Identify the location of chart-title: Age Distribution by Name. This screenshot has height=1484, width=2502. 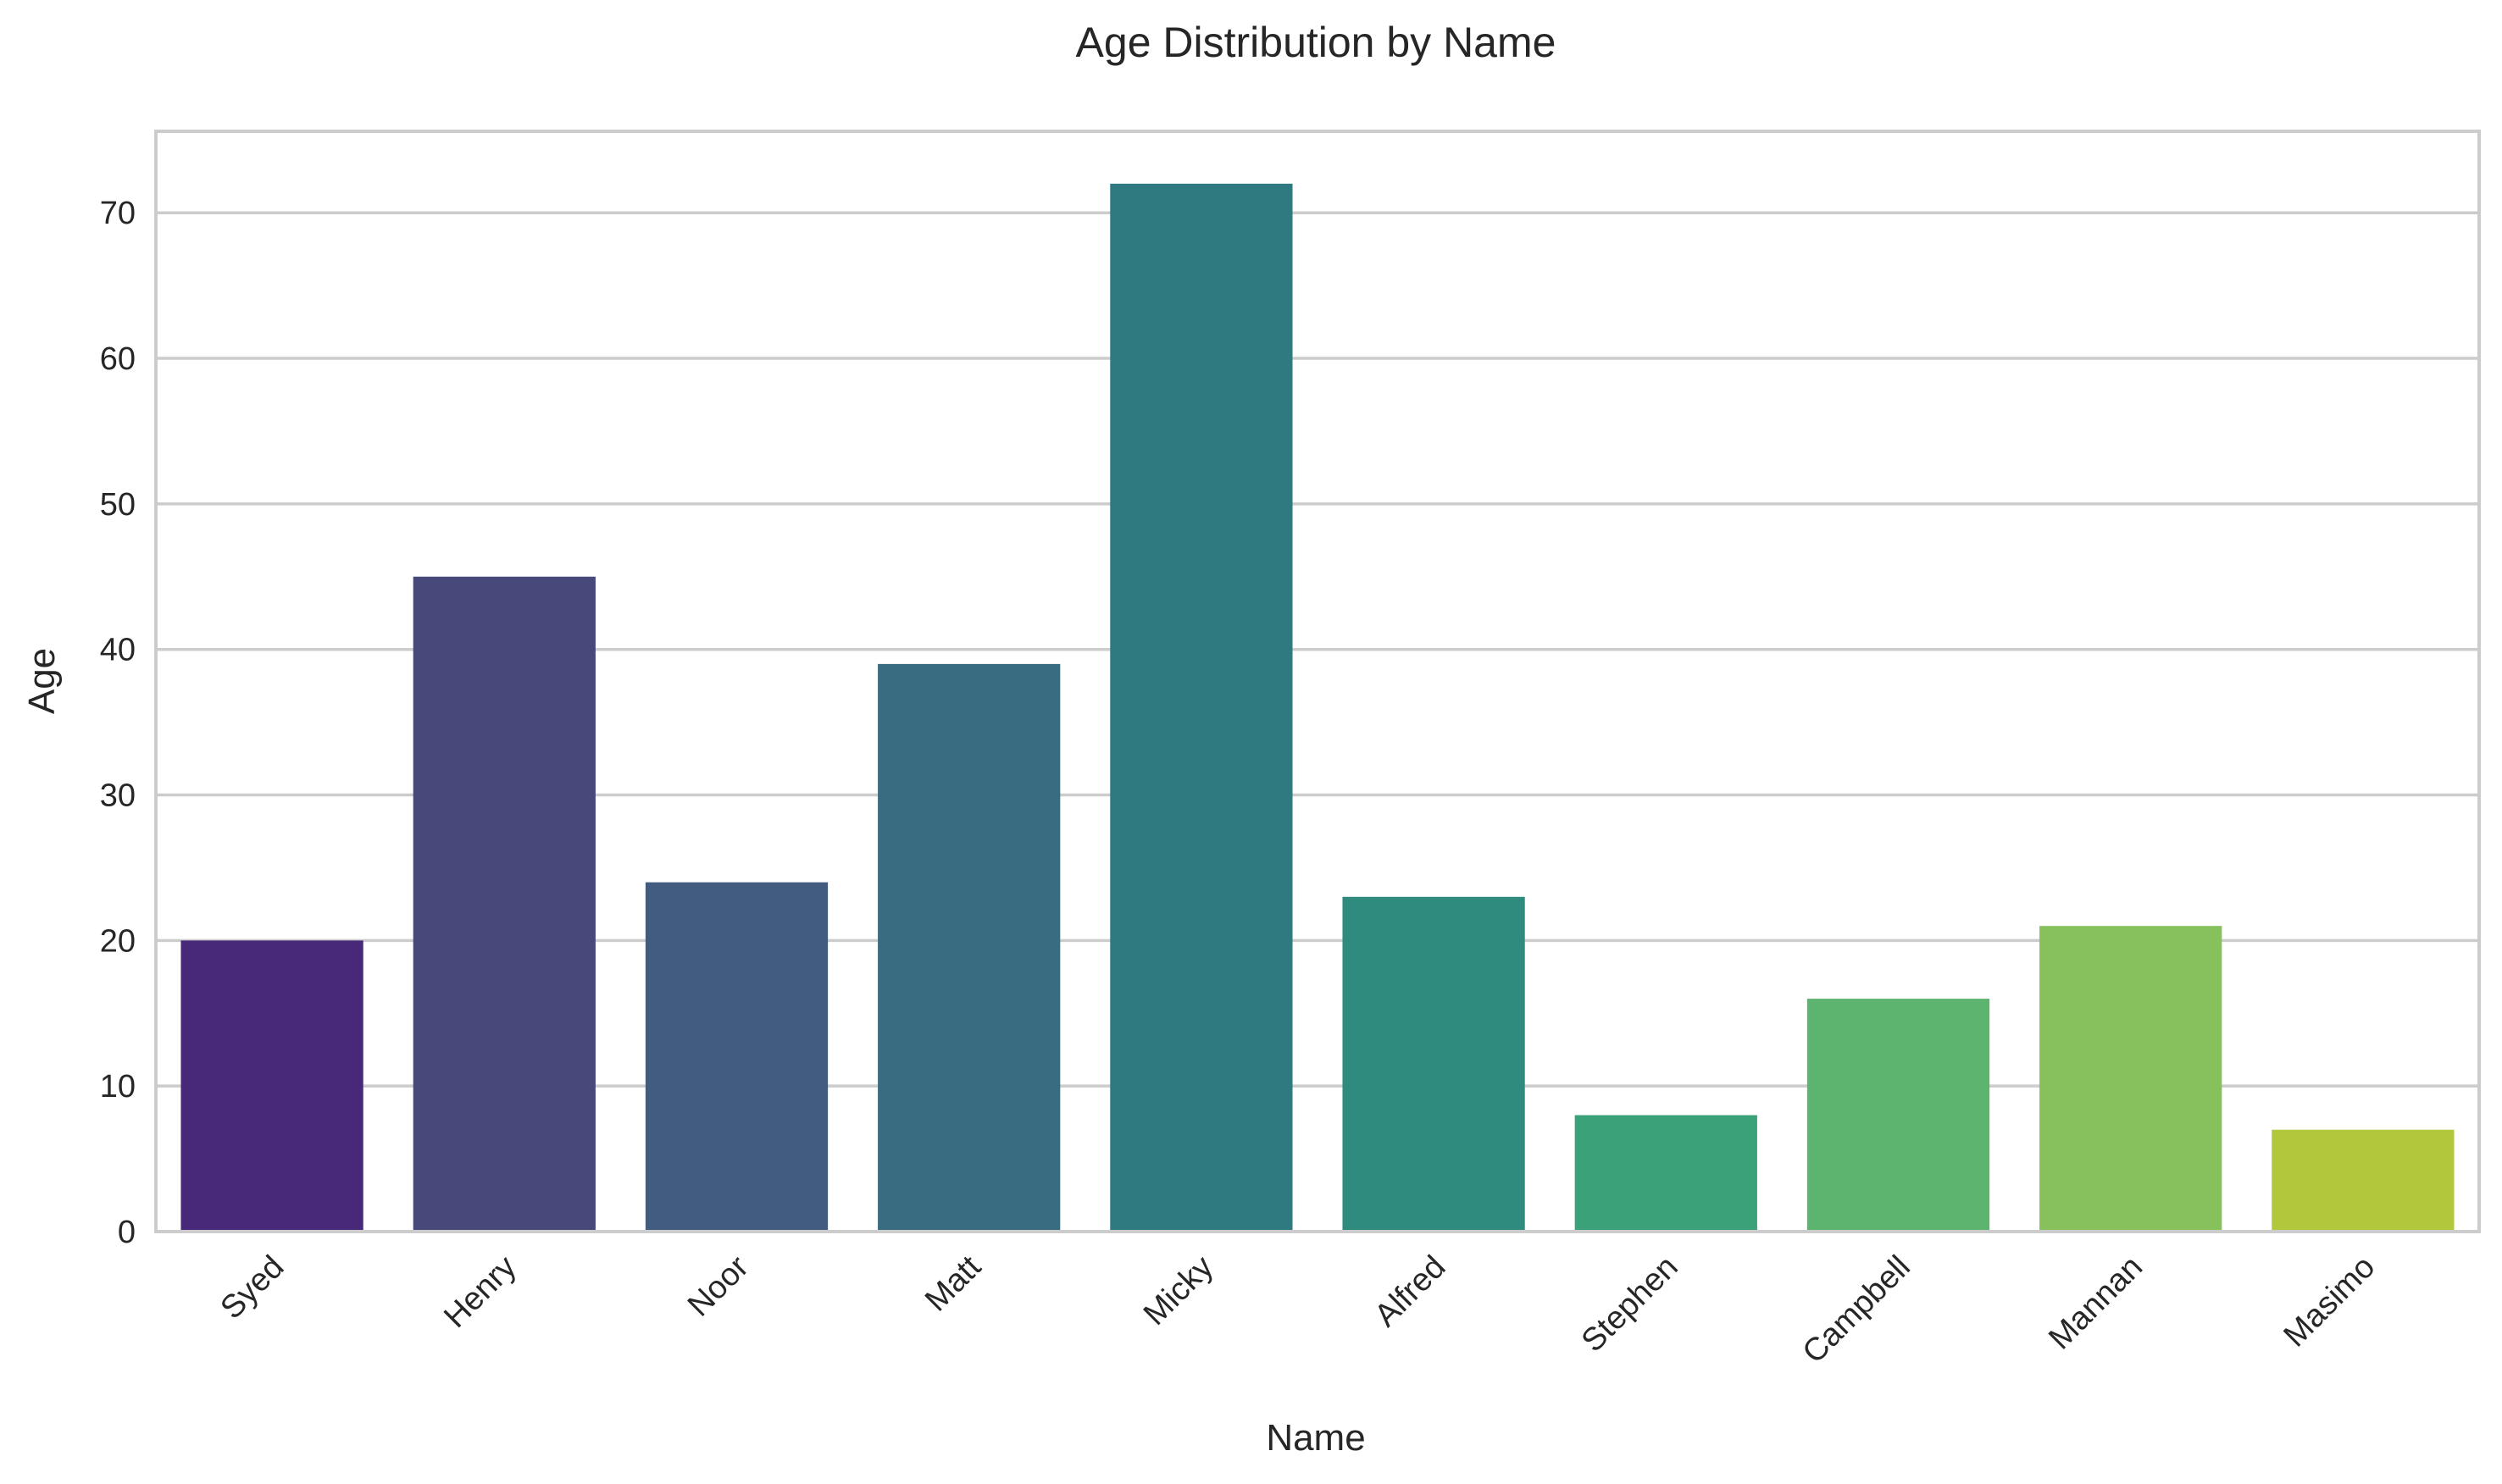
(1316, 42).